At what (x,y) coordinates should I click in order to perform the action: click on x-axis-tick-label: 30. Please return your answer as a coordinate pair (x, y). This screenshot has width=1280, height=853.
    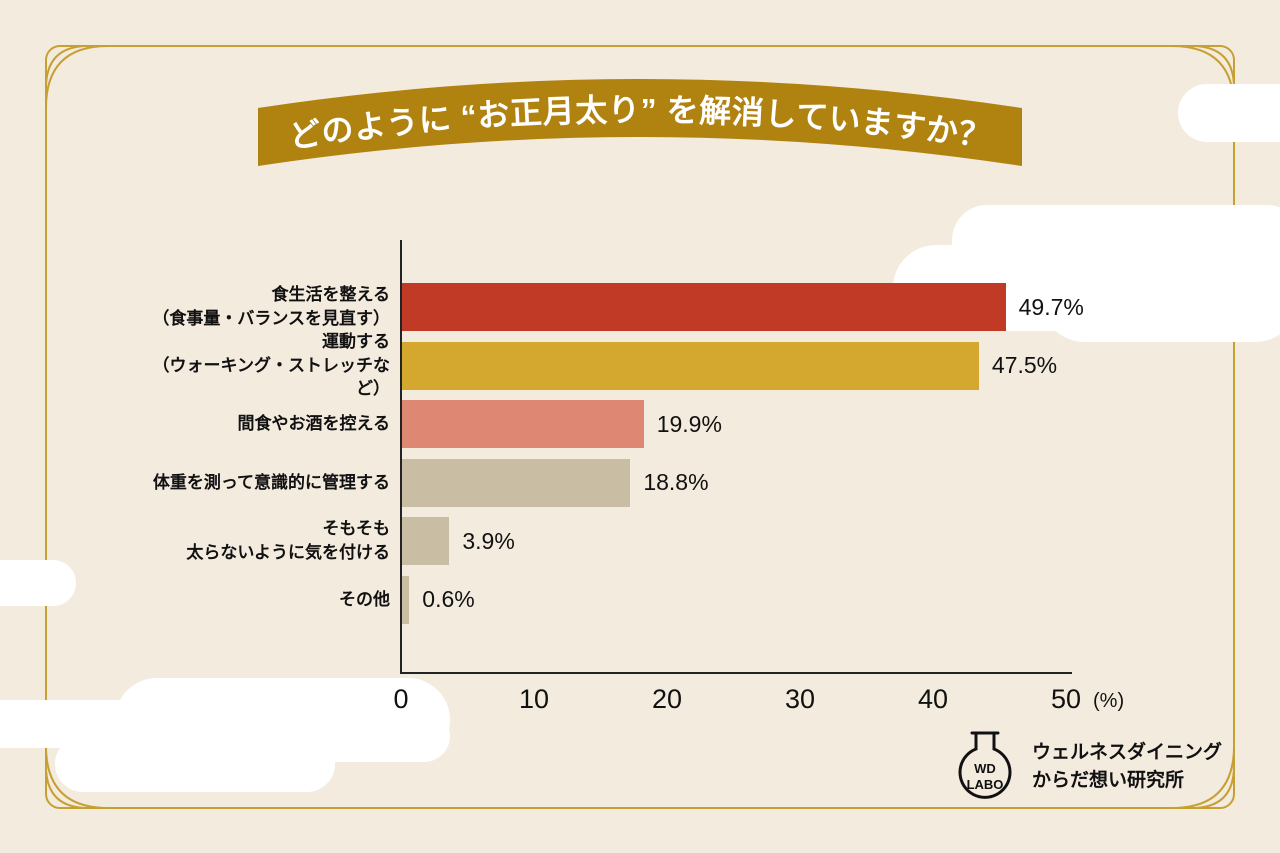
    Looking at the image, I should click on (800, 699).